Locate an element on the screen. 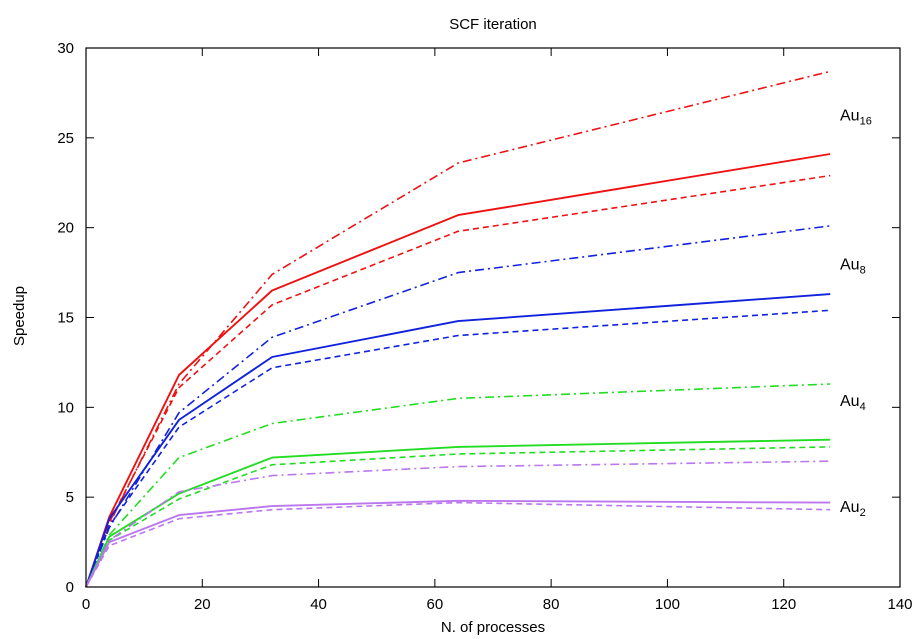  annotation-layer: Au16 Au8 Au4 Au2 is located at coordinates (856, 313).